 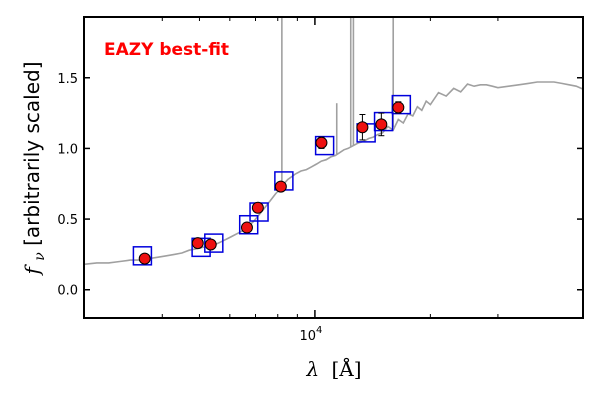 I want to click on y-tick-label: 1.0, so click(x=67, y=149).